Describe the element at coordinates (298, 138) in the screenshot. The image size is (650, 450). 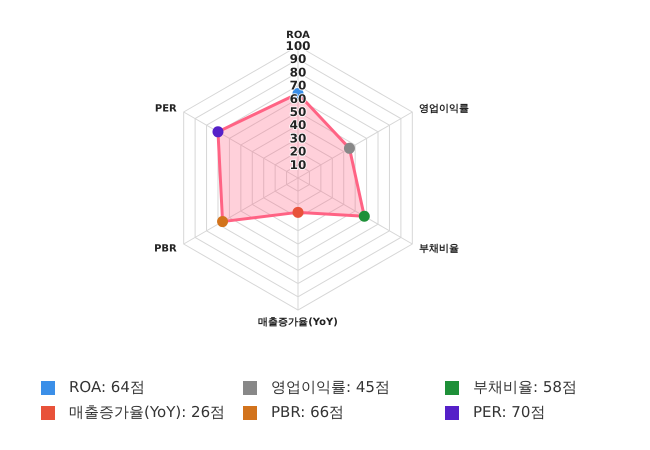
I see `y-tick-label: 30` at that location.